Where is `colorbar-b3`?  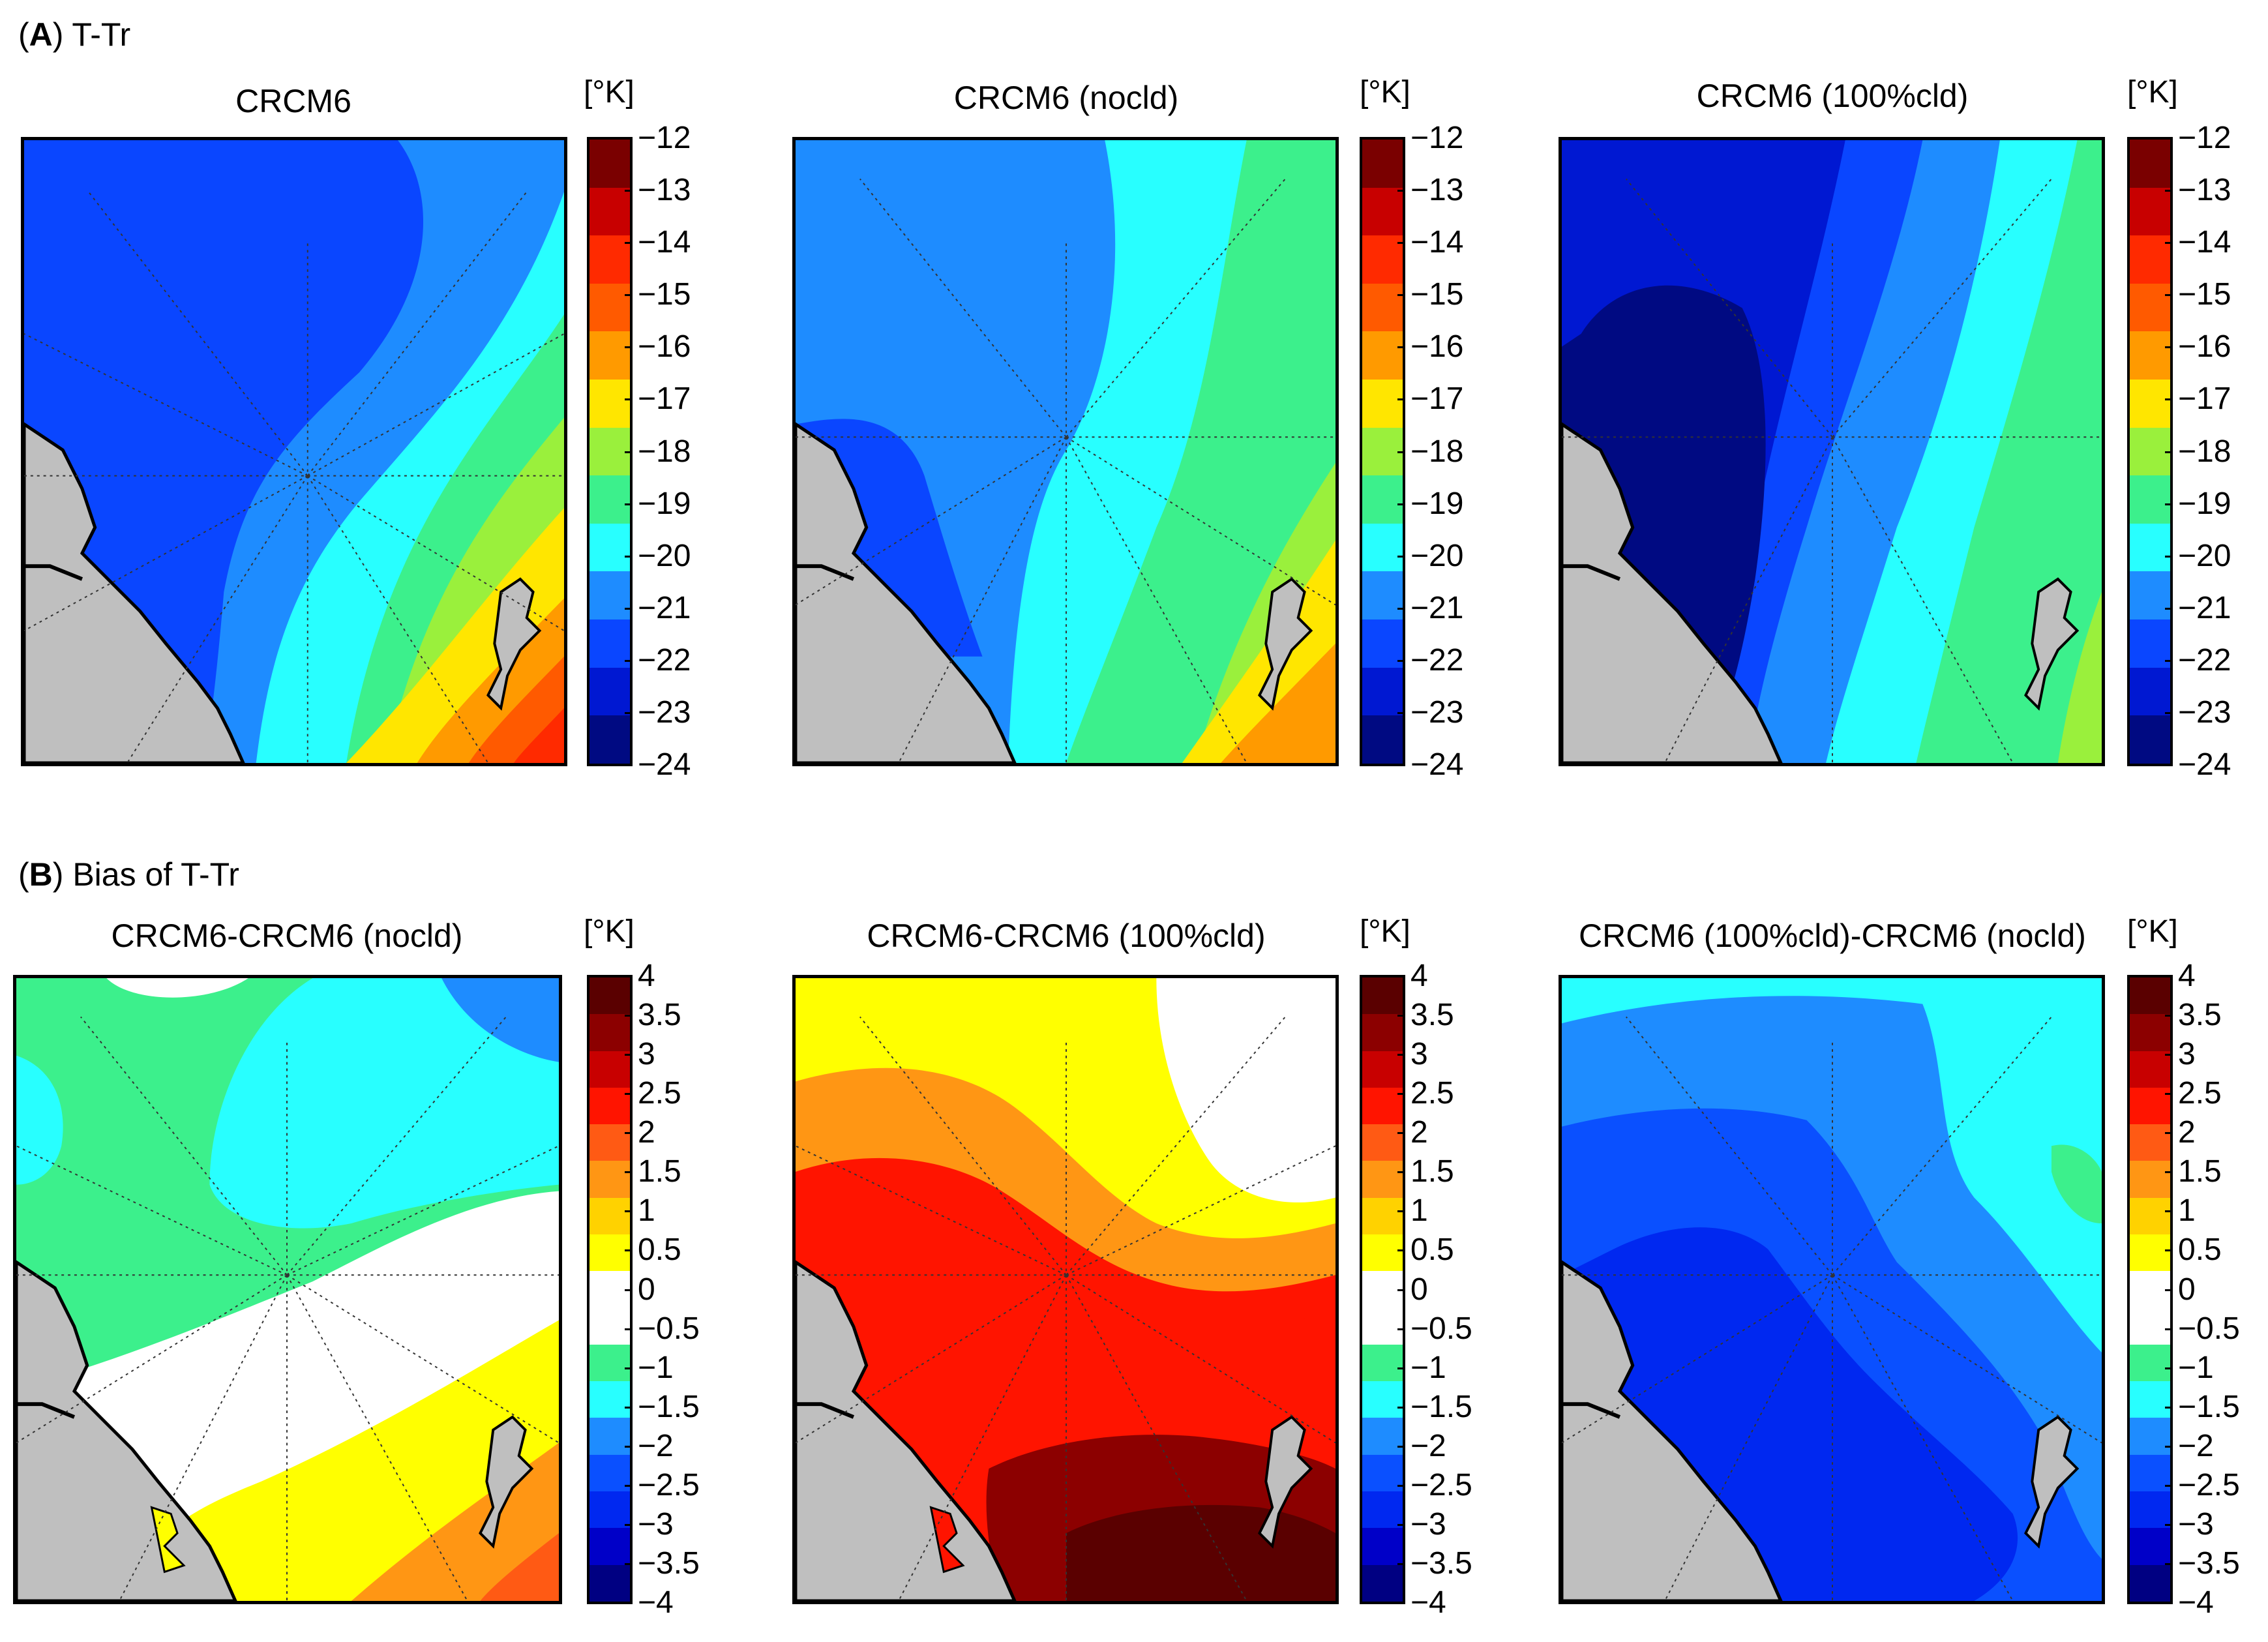 colorbar-b3 is located at coordinates (2150, 1289).